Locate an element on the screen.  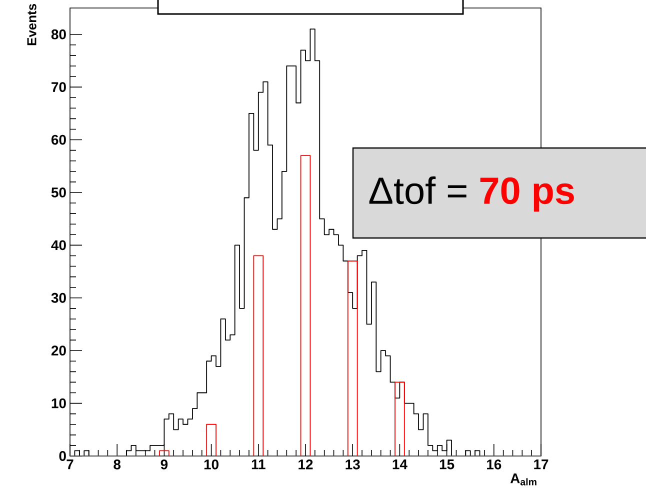
x-tick-label: 17 is located at coordinates (541, 465).